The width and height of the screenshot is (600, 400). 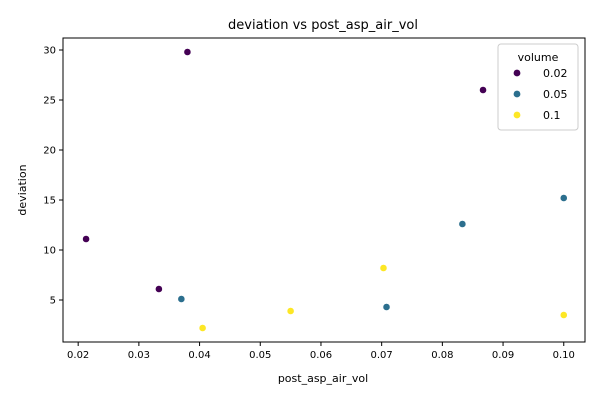 I want to click on legend-entry-label: 0.1, so click(x=552, y=115).